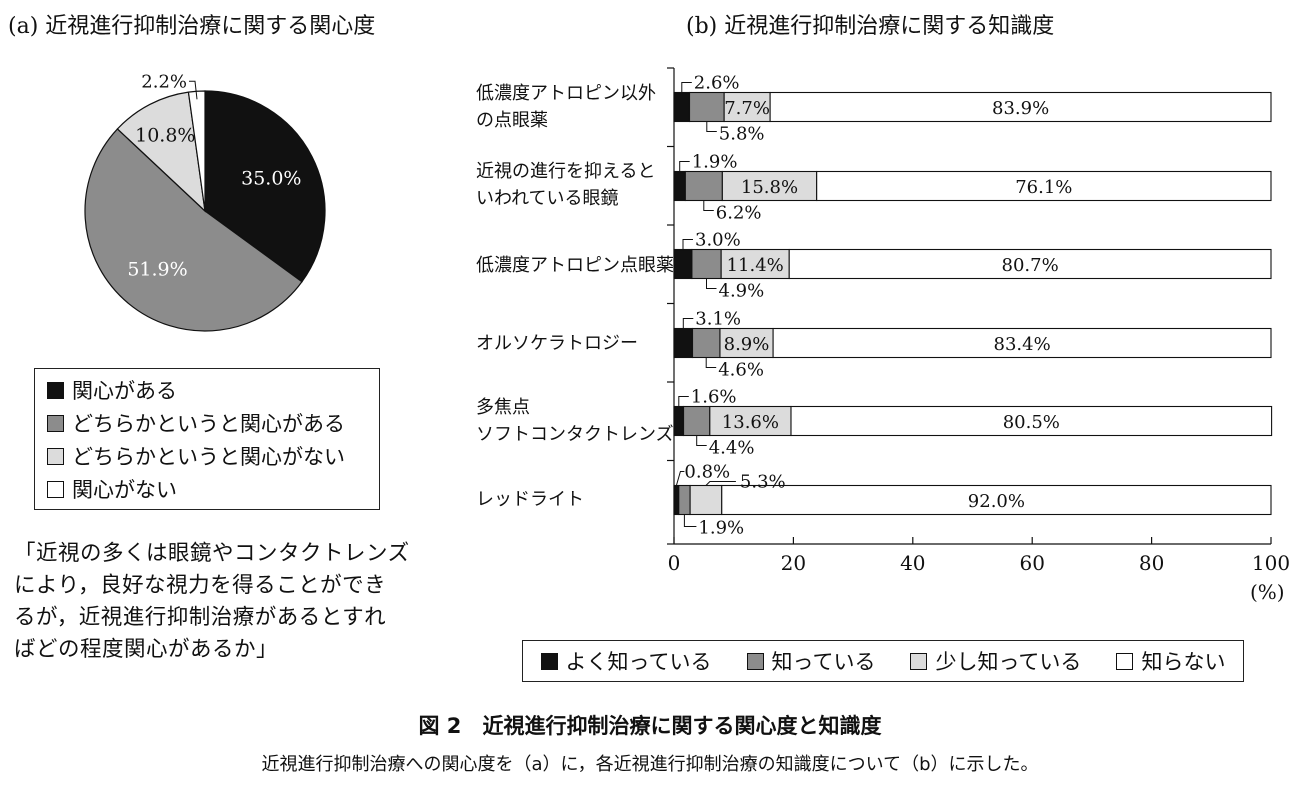  I want to click on bar-value-label: 80.5%, so click(1031, 422).